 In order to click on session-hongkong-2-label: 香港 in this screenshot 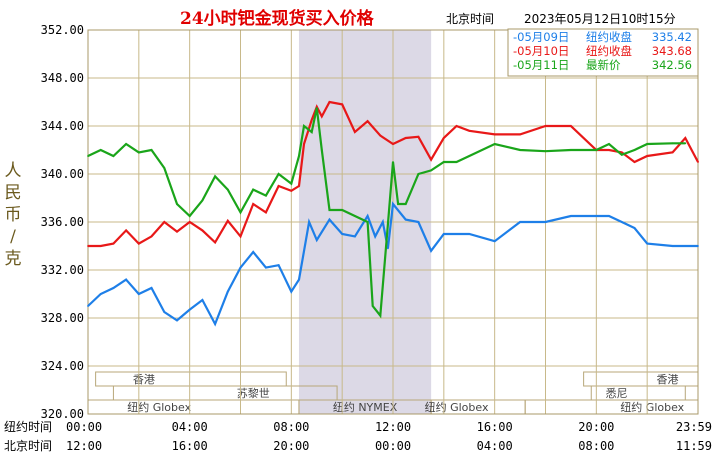, I will do `click(668, 379)`.